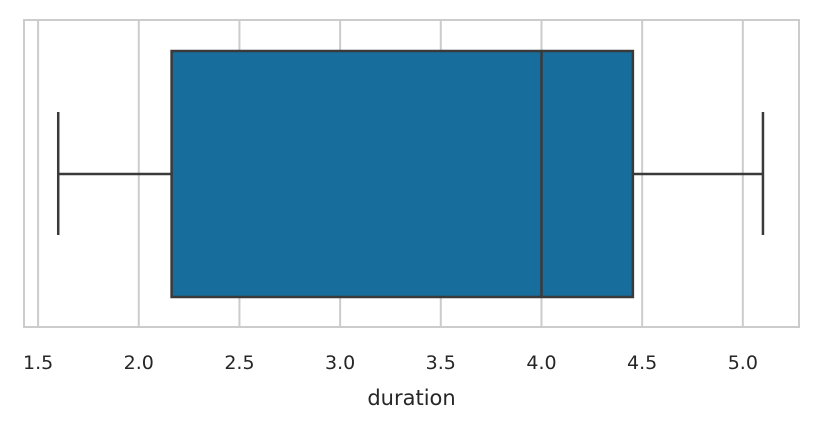 The image size is (819, 432). What do you see at coordinates (541, 363) in the screenshot?
I see `x-tick-label: 4.0` at bounding box center [541, 363].